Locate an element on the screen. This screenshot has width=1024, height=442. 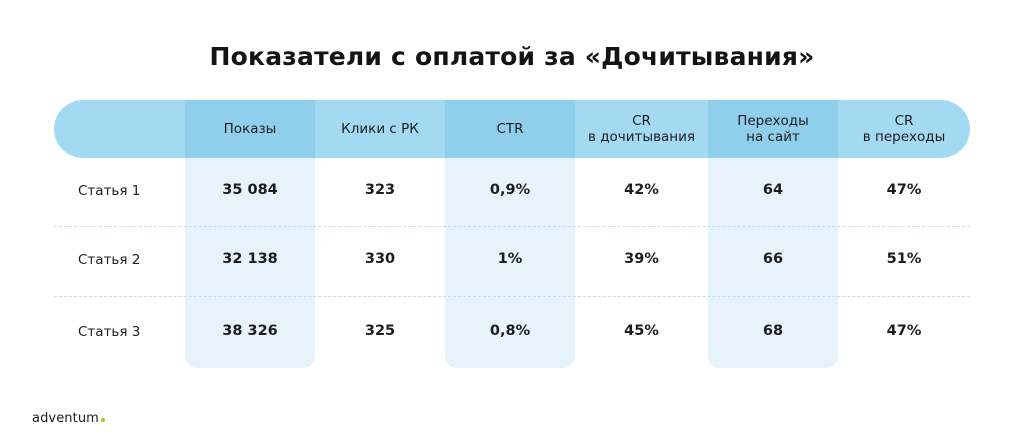
table-cell: 66 is located at coordinates (773, 259).